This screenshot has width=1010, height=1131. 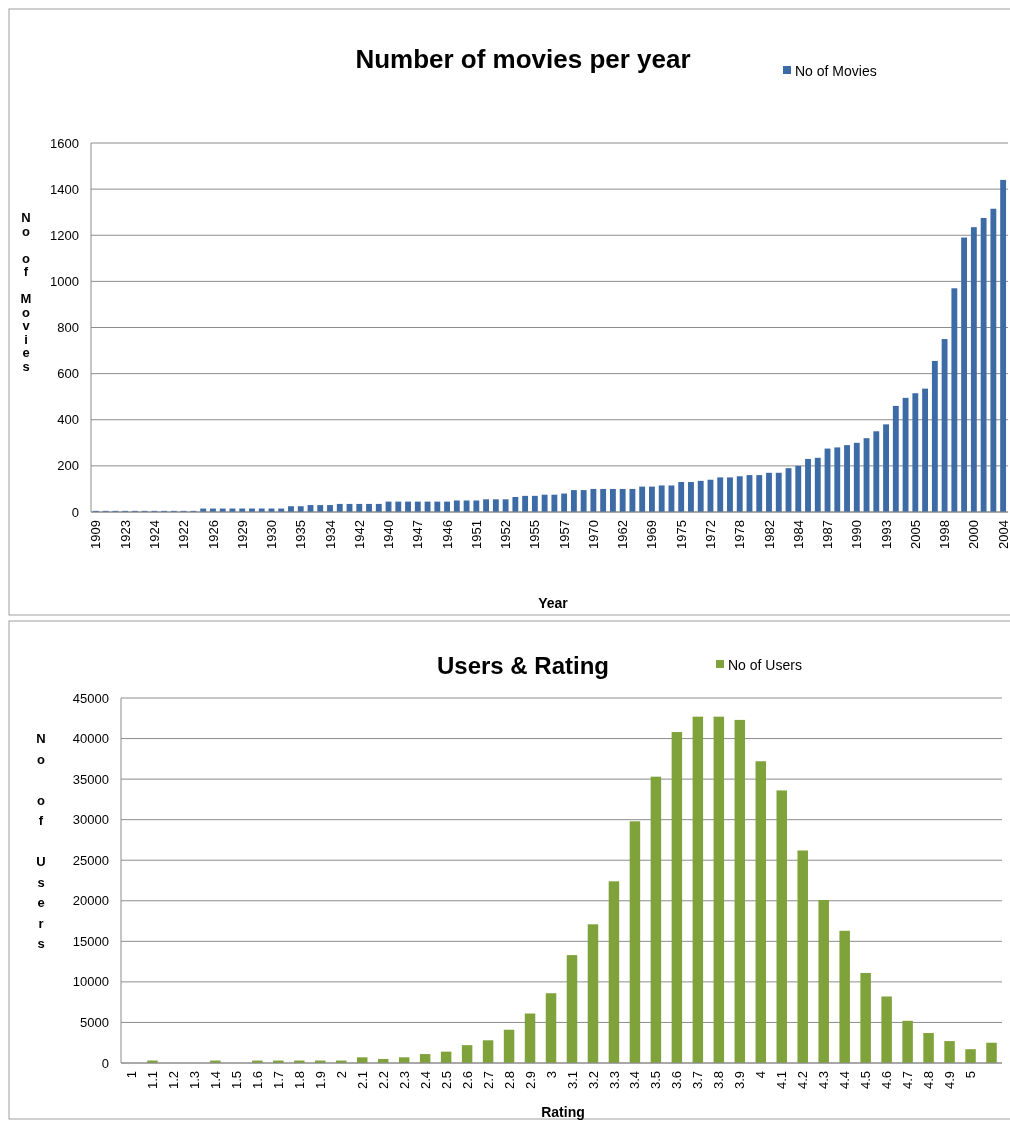 I want to click on legend-label: No of Users, so click(x=765, y=664).